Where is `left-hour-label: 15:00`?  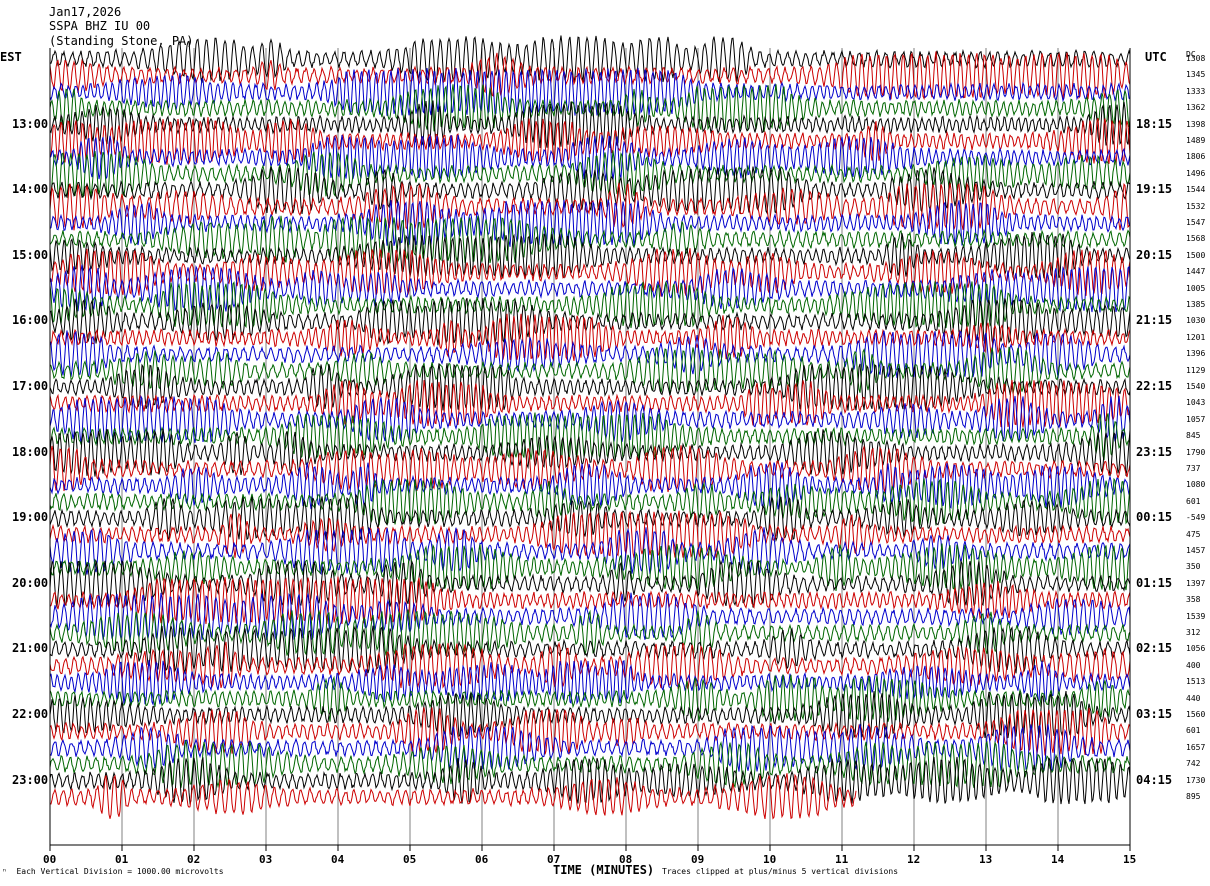
left-hour-label: 15:00 is located at coordinates (30, 254).